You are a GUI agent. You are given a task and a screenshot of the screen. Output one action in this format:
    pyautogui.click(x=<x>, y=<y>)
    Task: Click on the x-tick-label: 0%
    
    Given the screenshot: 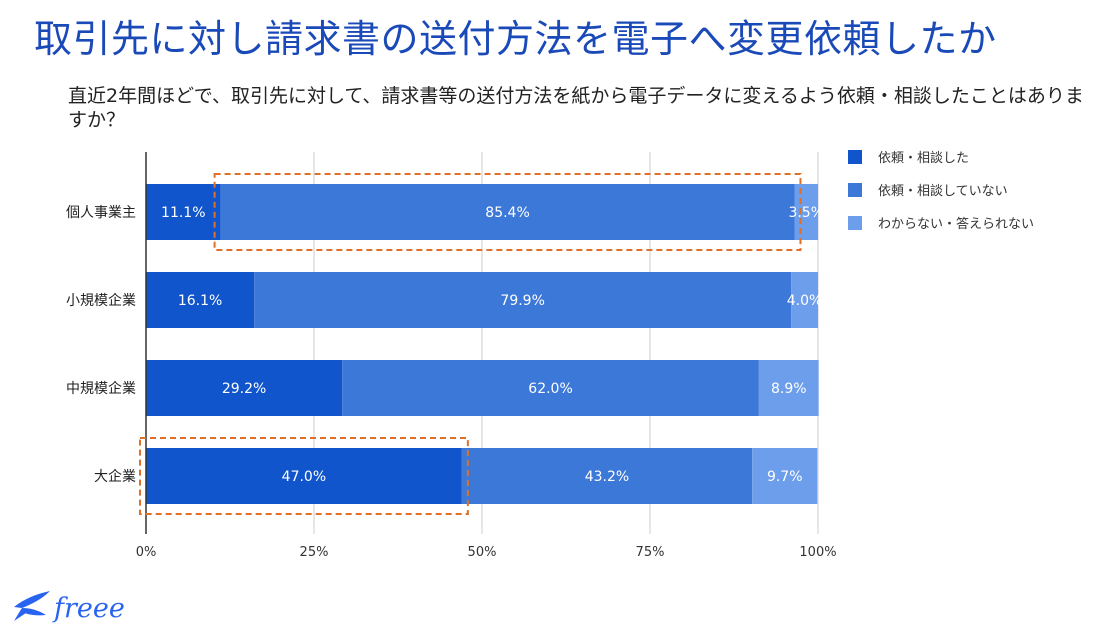 What is the action you would take?
    pyautogui.click(x=146, y=552)
    